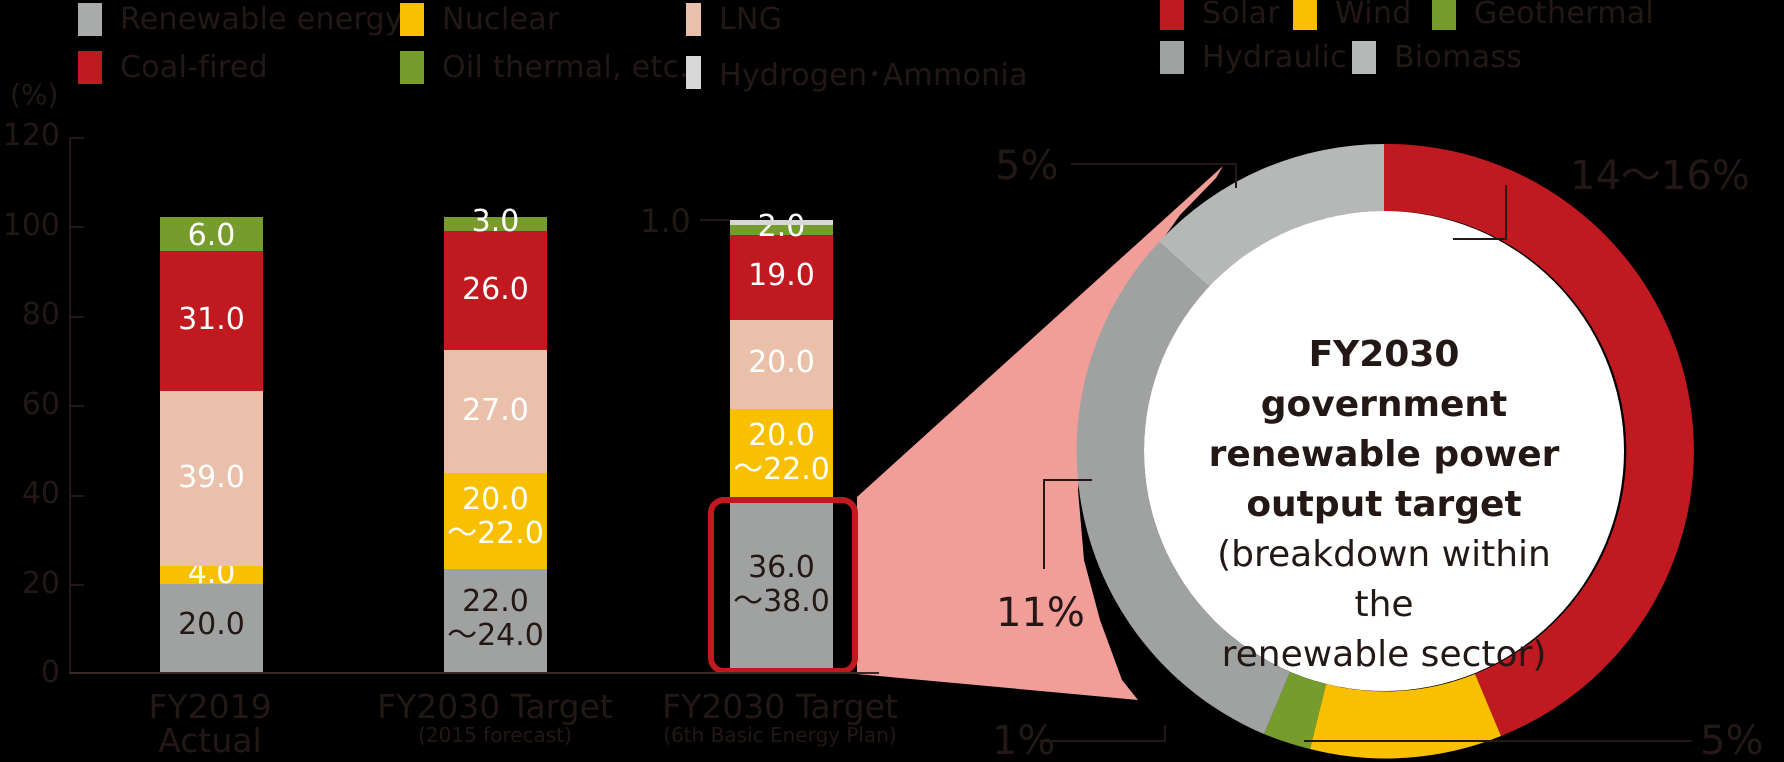 The height and width of the screenshot is (762, 1784). I want to click on seg-hydrogen, so click(781, 222).